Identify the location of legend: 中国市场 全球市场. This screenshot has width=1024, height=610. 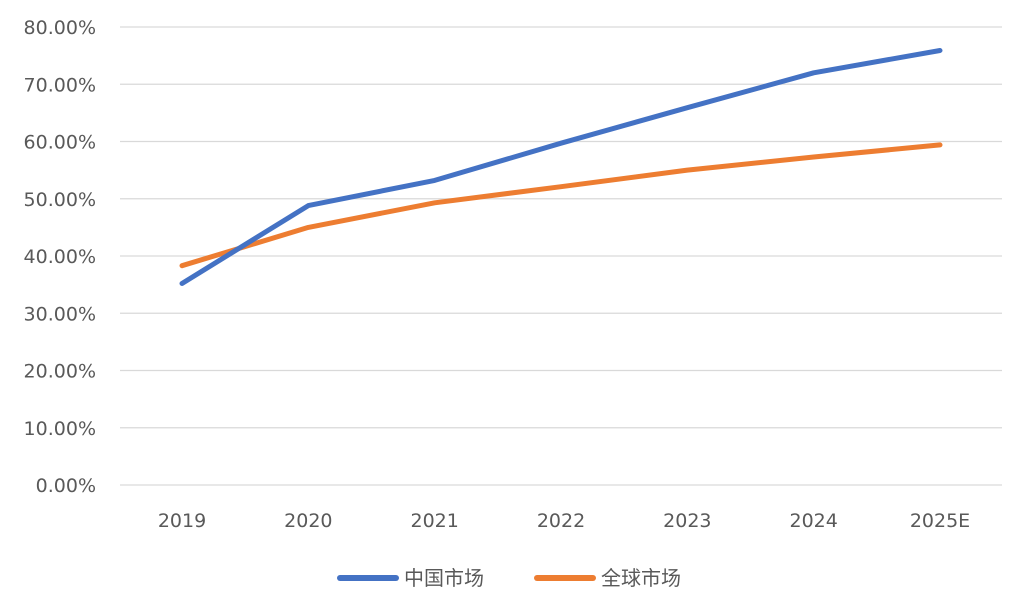
(509, 578).